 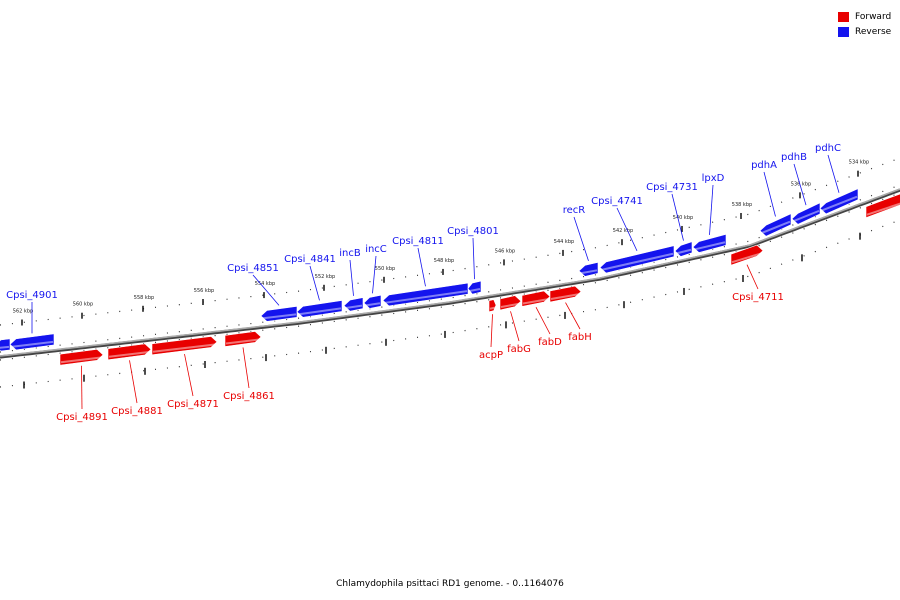 What do you see at coordinates (580, 337) in the screenshot?
I see `gene-label: fabH` at bounding box center [580, 337].